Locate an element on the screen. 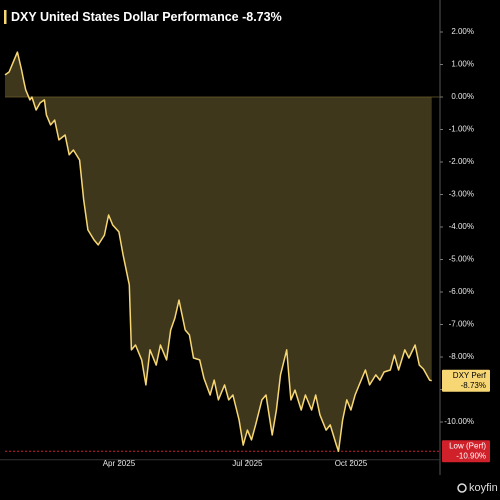 The image size is (500, 500). low-tag-name: Low (Perf) is located at coordinates (467, 445).